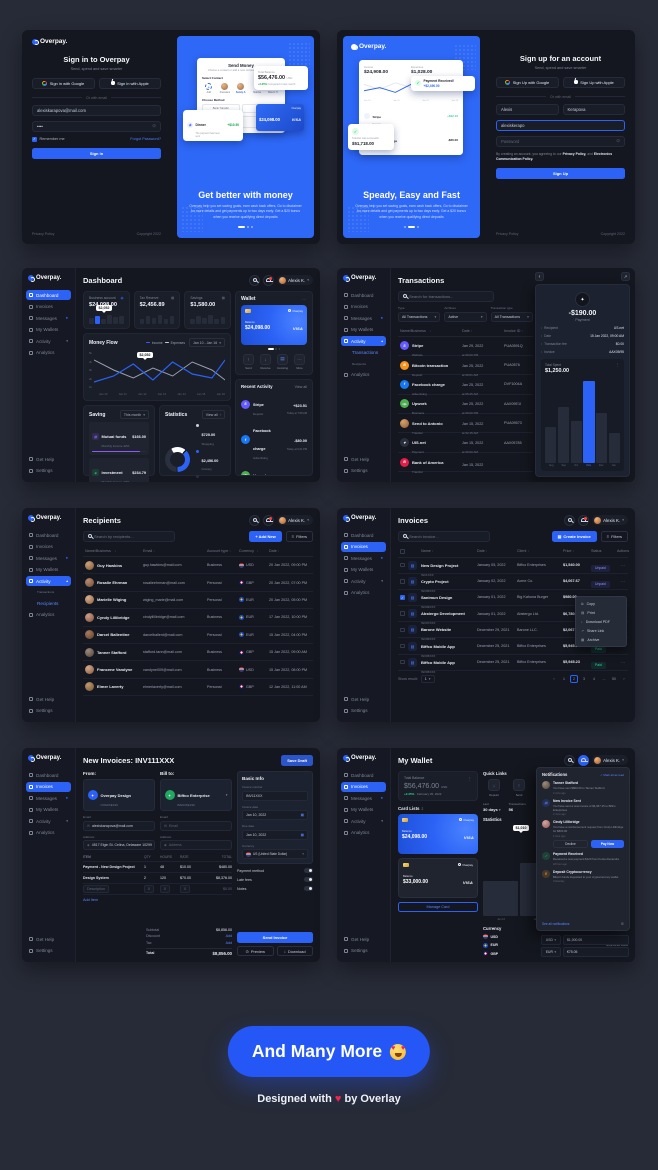  I want to click on show-password-icon: ⊙, so click(154, 125).